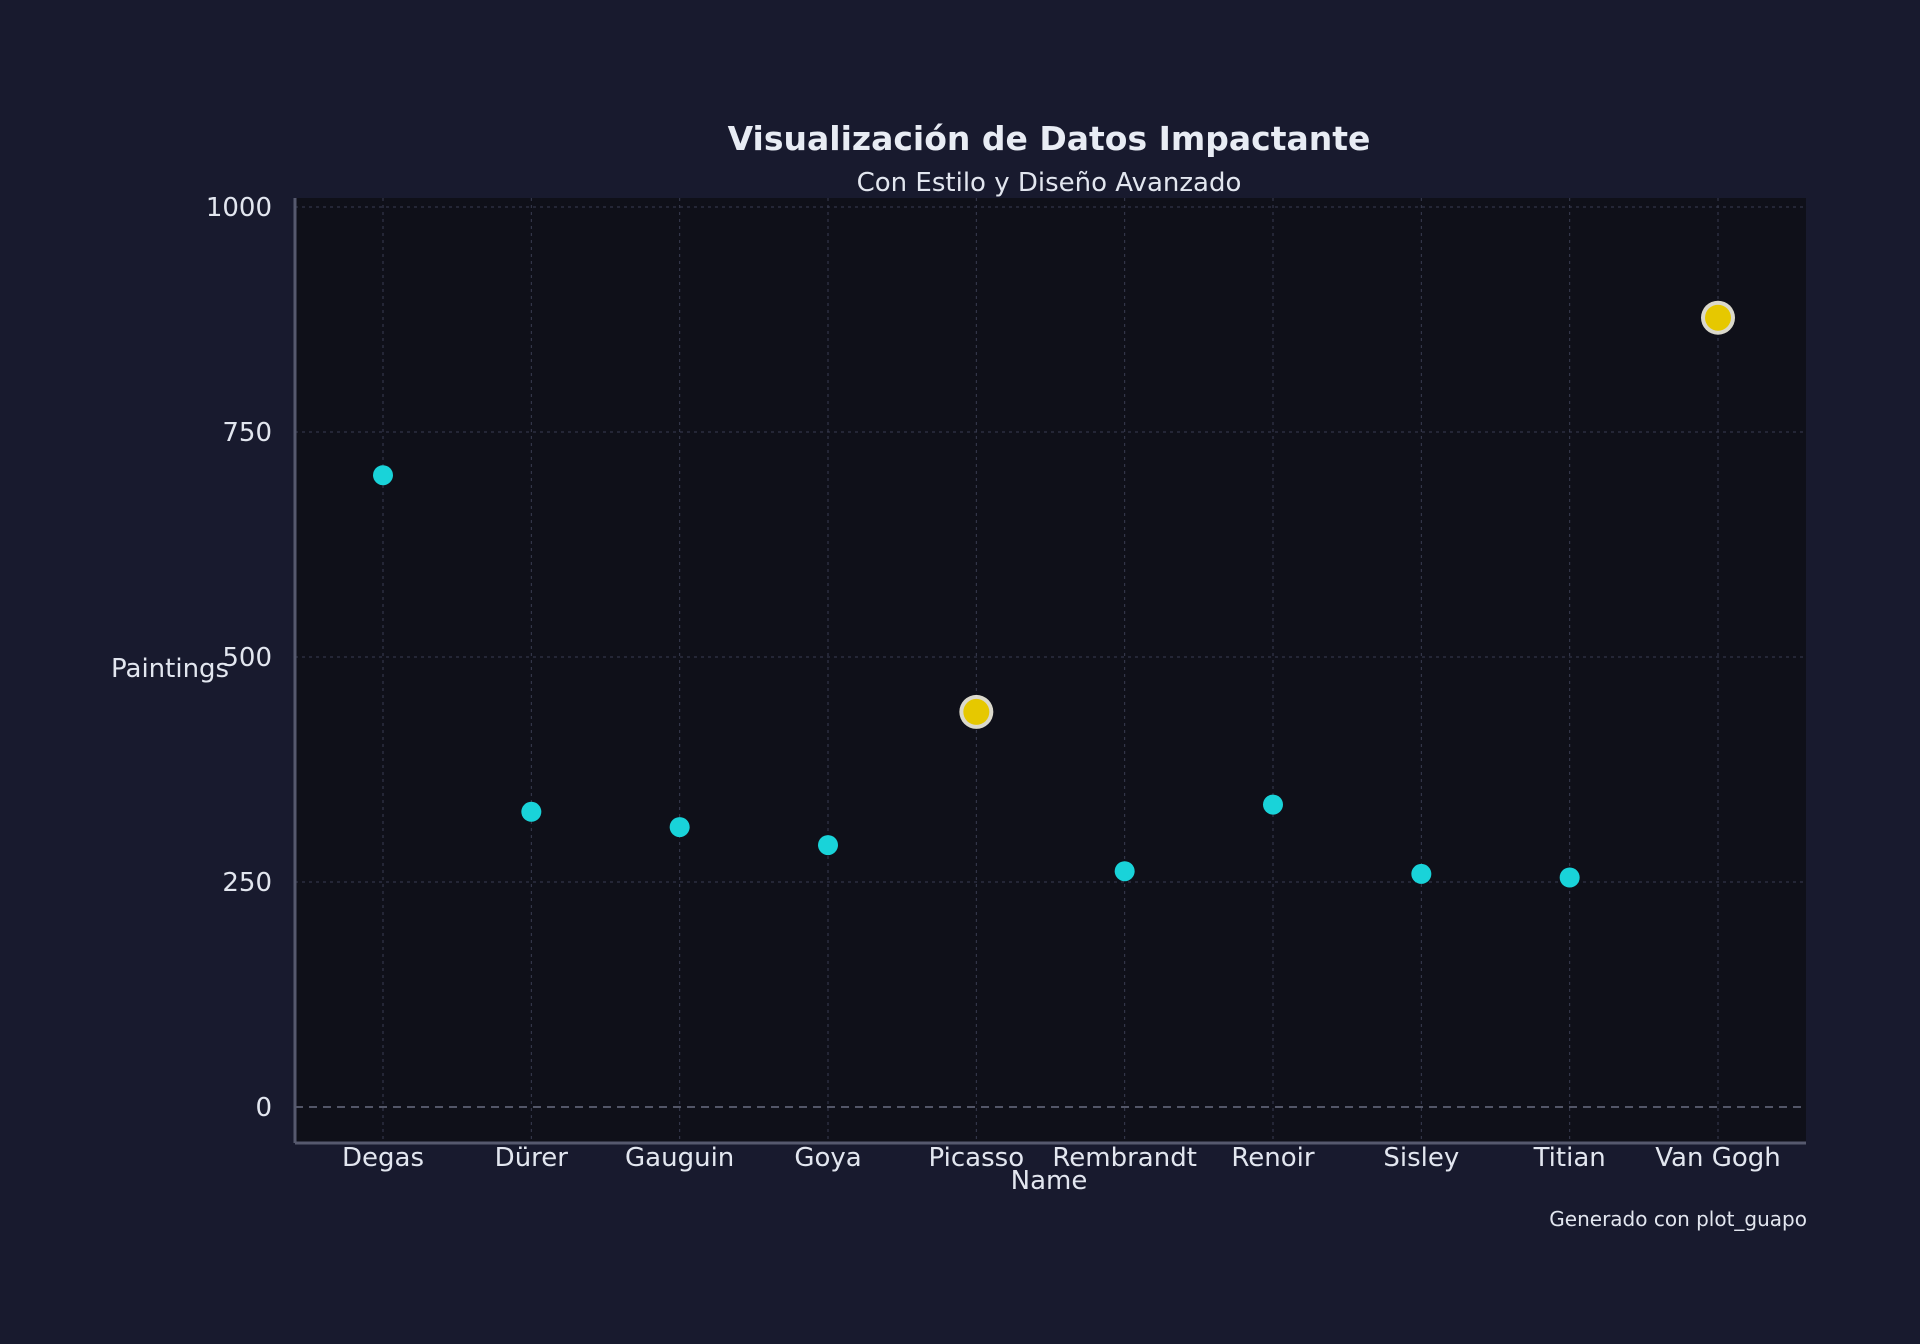 This screenshot has width=1920, height=1344. Describe the element at coordinates (263, 1108) in the screenshot. I see `y-tick-label: 0` at that location.